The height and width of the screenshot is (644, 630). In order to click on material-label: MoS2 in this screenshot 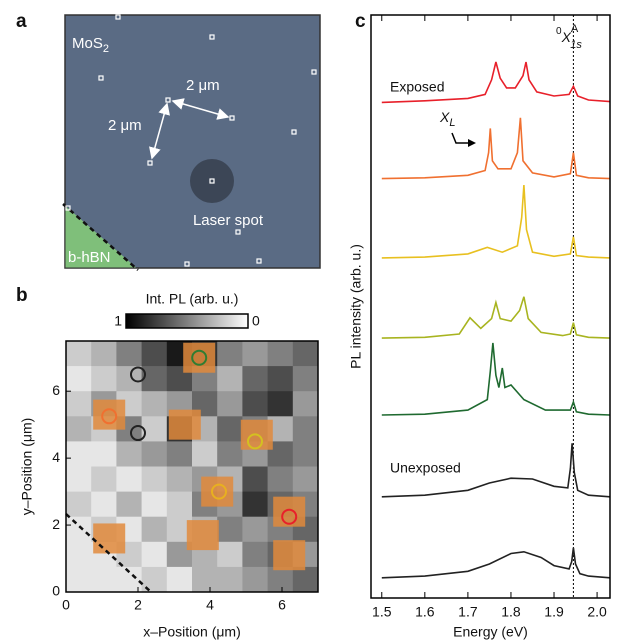, I will do `click(90, 45)`.